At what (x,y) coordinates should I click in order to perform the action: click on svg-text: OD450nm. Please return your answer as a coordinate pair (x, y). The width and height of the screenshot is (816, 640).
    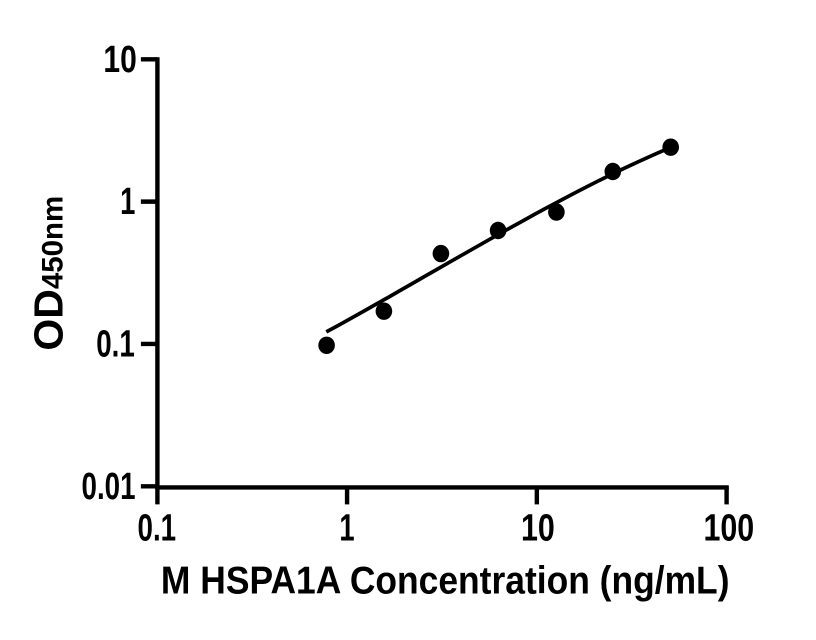
    Looking at the image, I should click on (49, 273).